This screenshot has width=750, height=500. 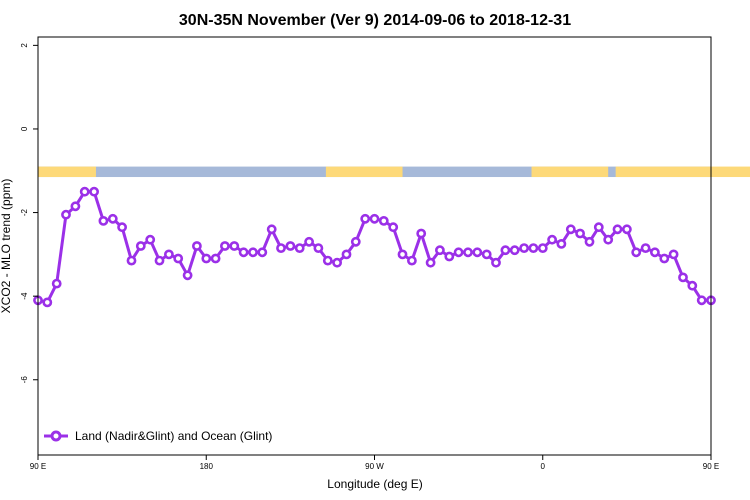 I want to click on y-tick-label: 2, so click(x=24, y=45).